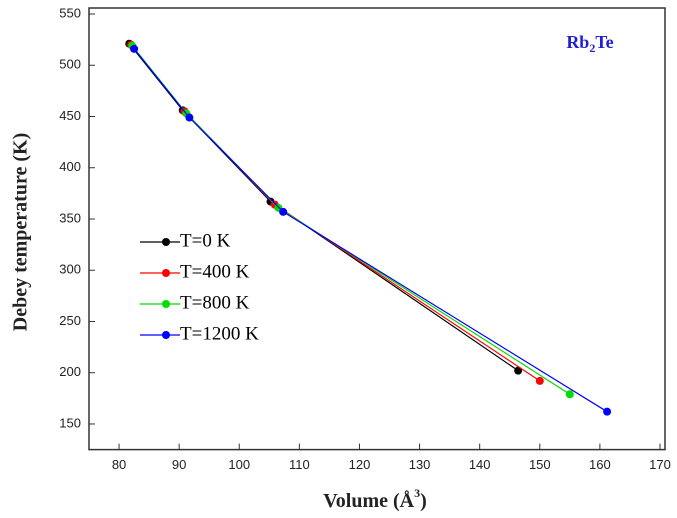 Image resolution: width=677 pixels, height=518 pixels. I want to click on legend-label: T=1200 K, so click(219, 333).